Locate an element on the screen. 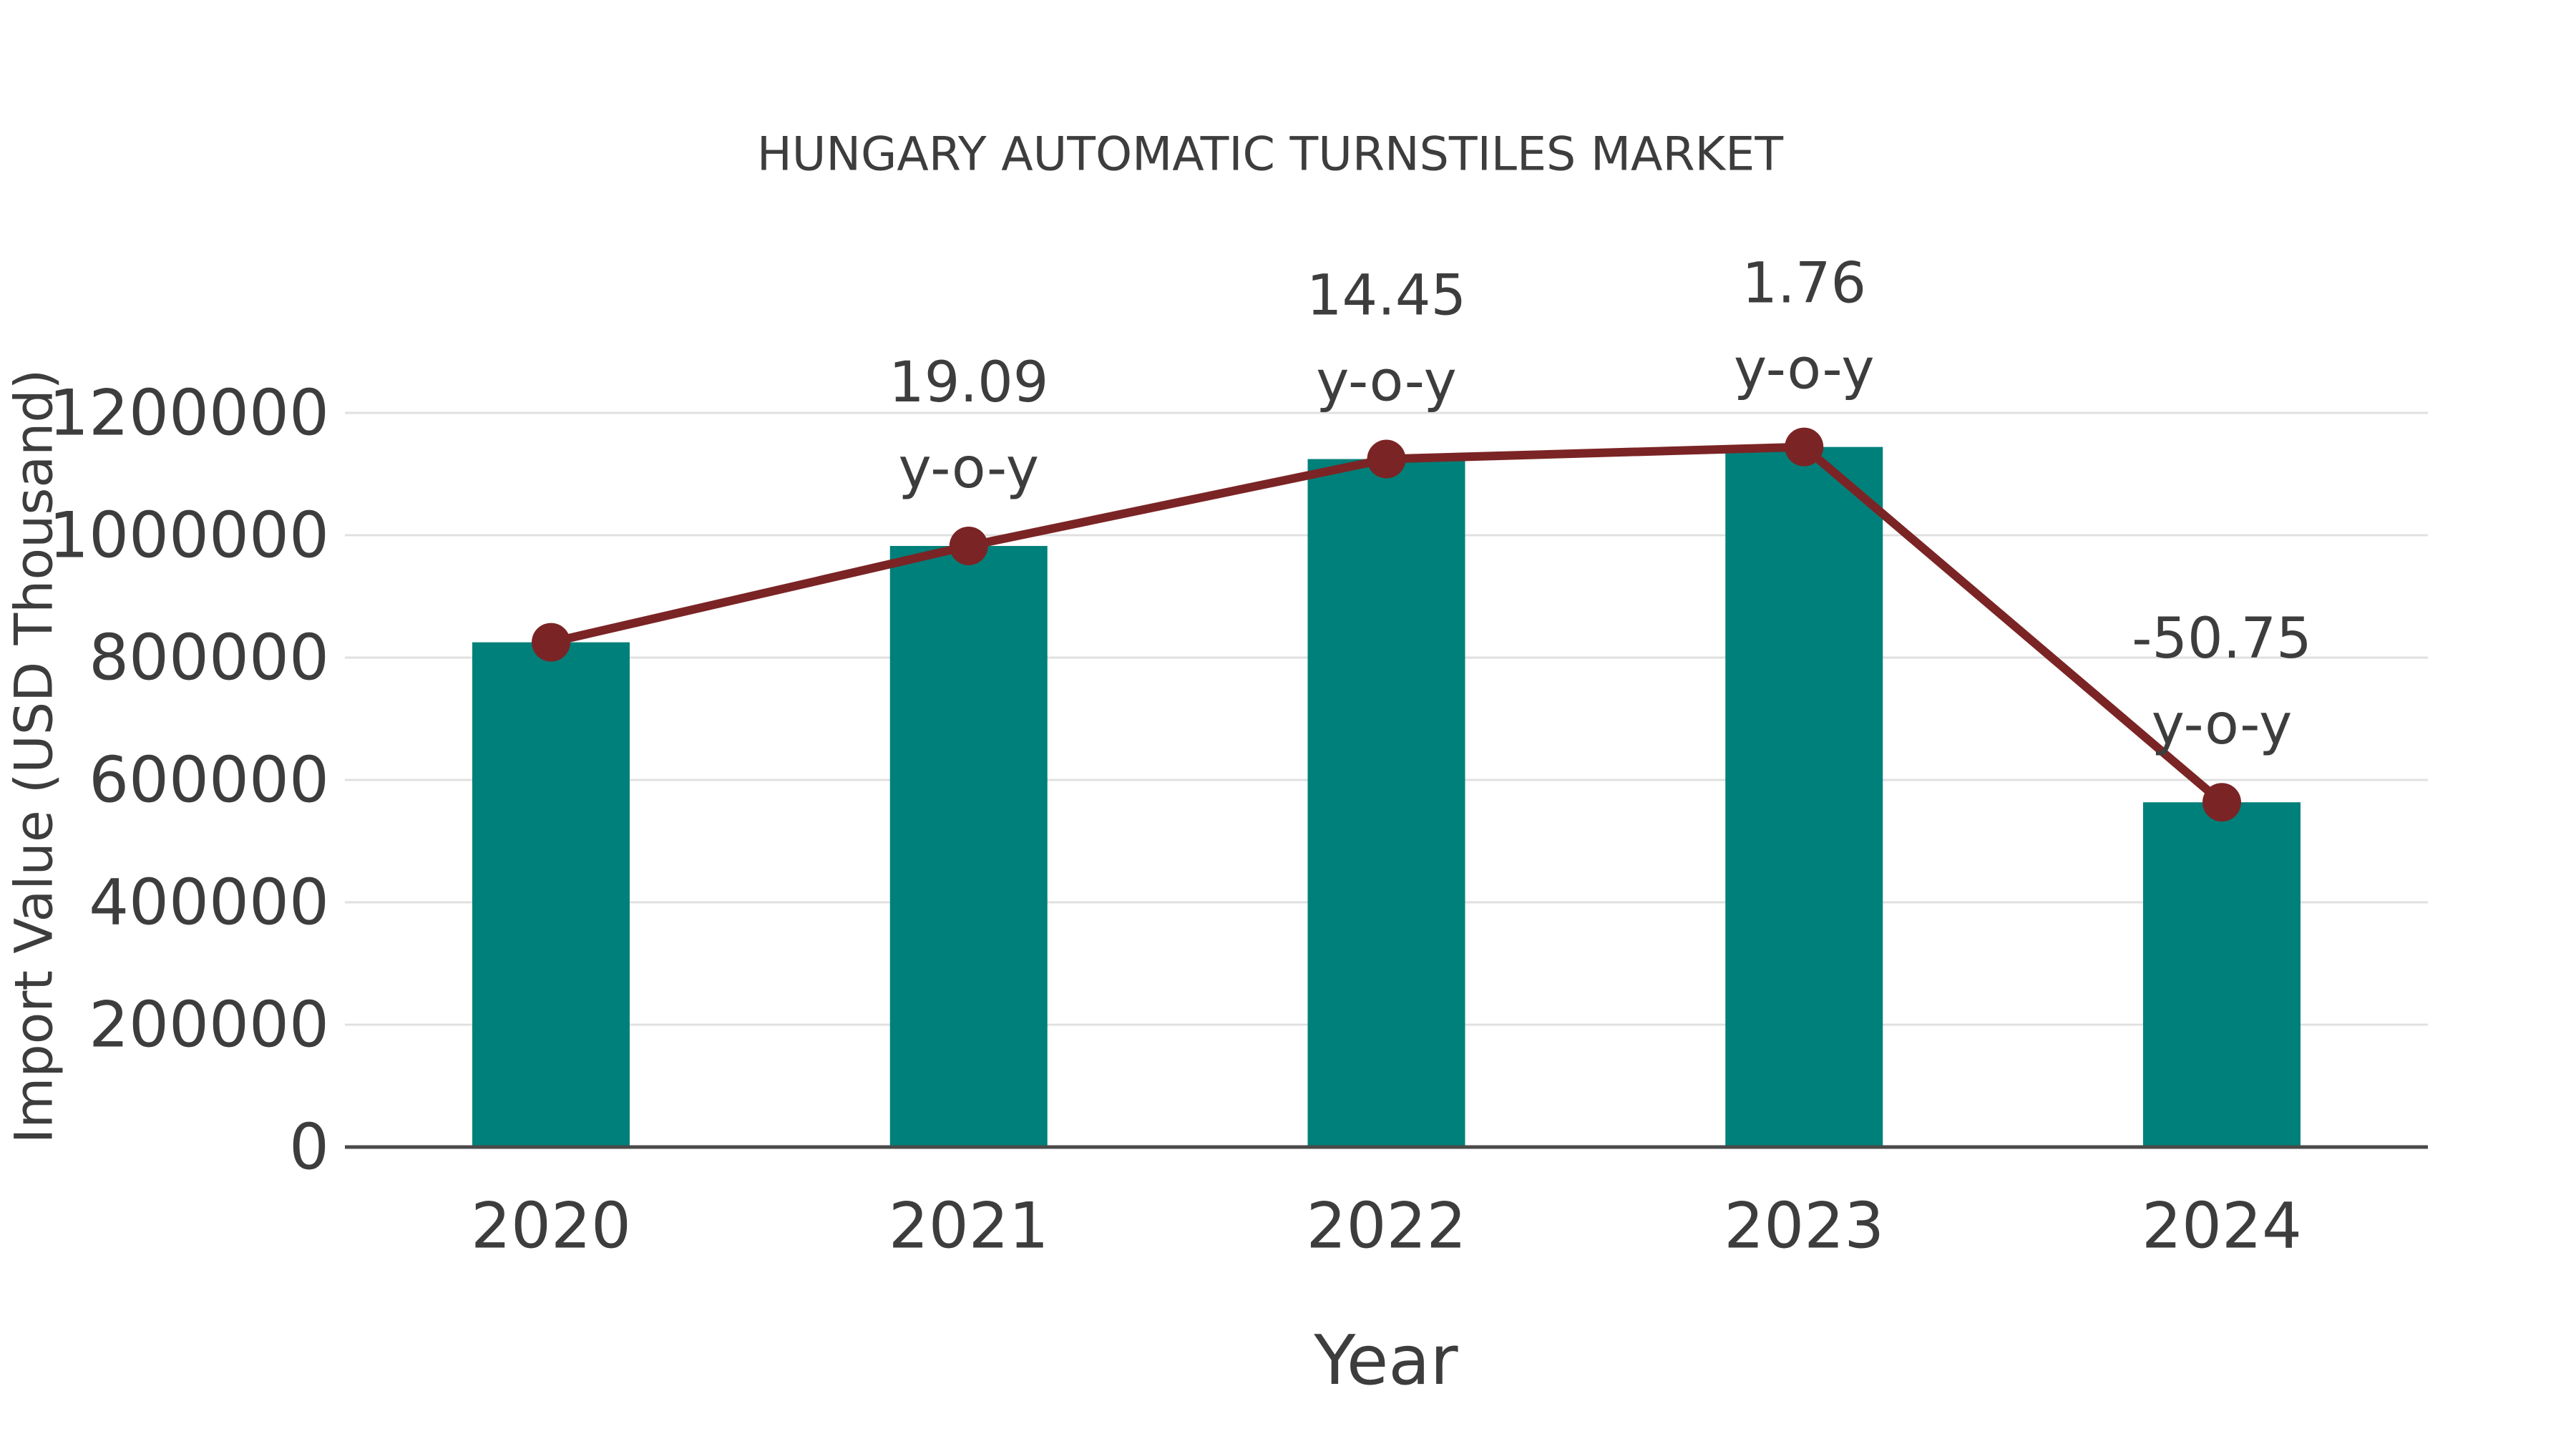  chart-title: HUNGARY AUTOMATIC TURNSTILES MARKET is located at coordinates (1270, 155).